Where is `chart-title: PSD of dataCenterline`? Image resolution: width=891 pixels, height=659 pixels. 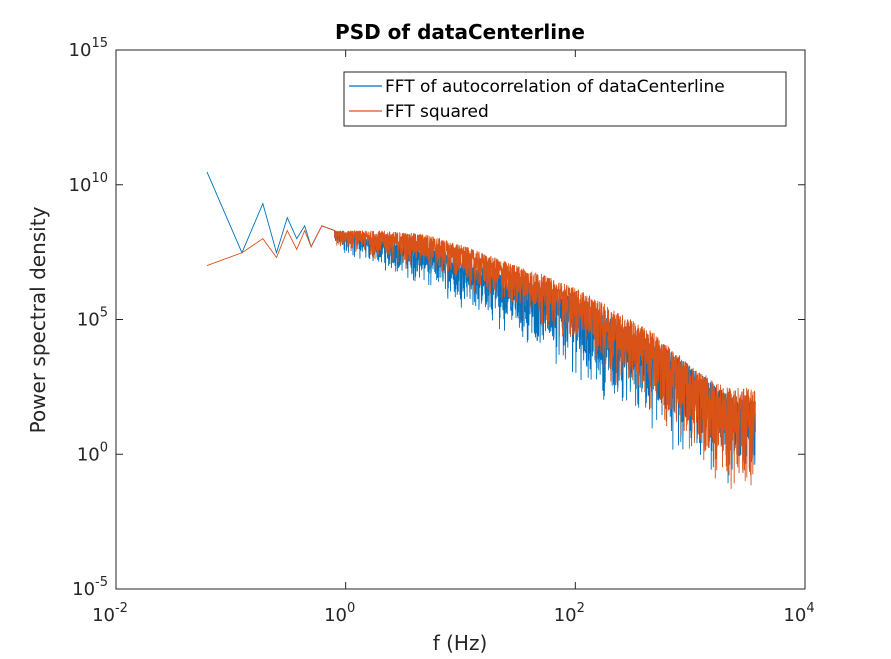
chart-title: PSD of dataCenterline is located at coordinates (460, 32).